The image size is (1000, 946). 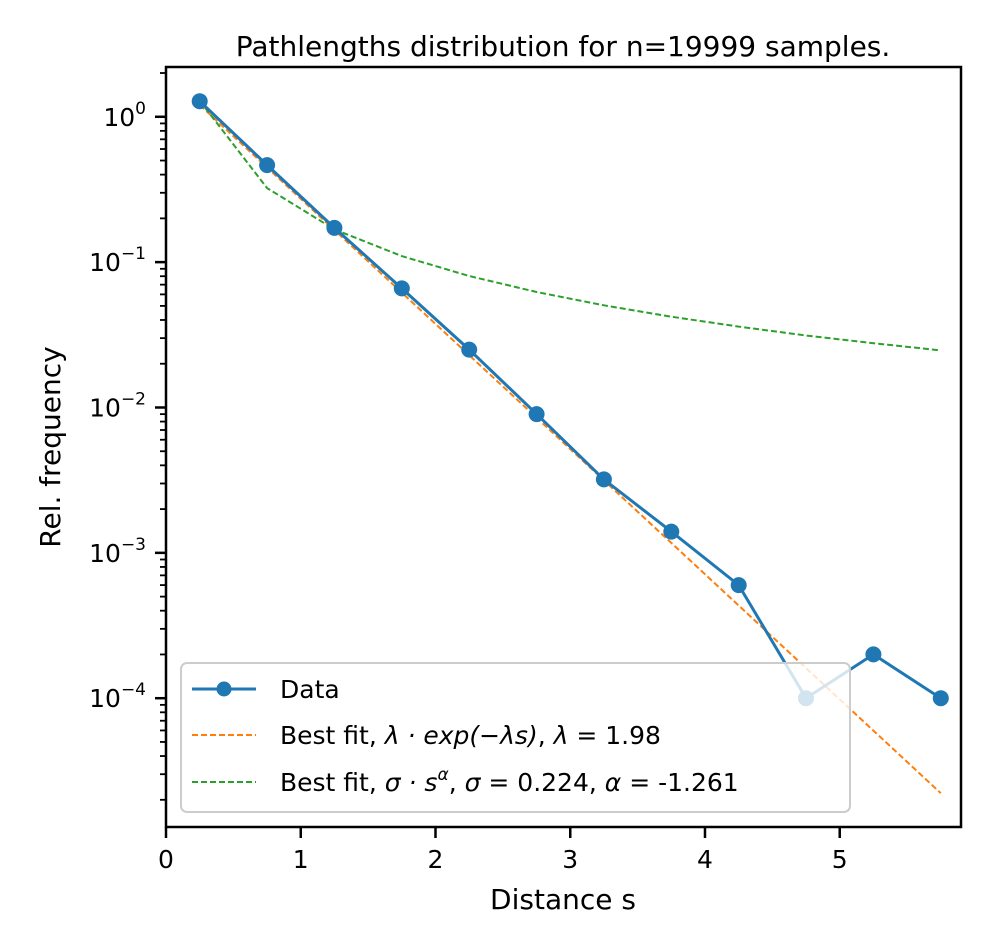 I want to click on legend-label-data: Data, so click(x=310, y=689).